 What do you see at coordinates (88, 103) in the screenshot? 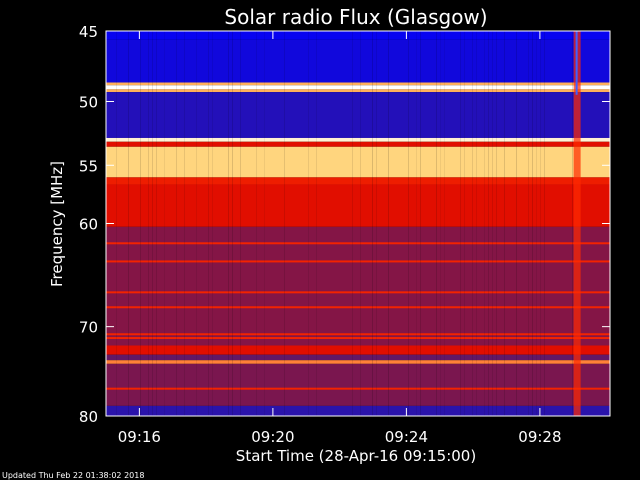
I see `y-tick-label: 50` at bounding box center [88, 103].